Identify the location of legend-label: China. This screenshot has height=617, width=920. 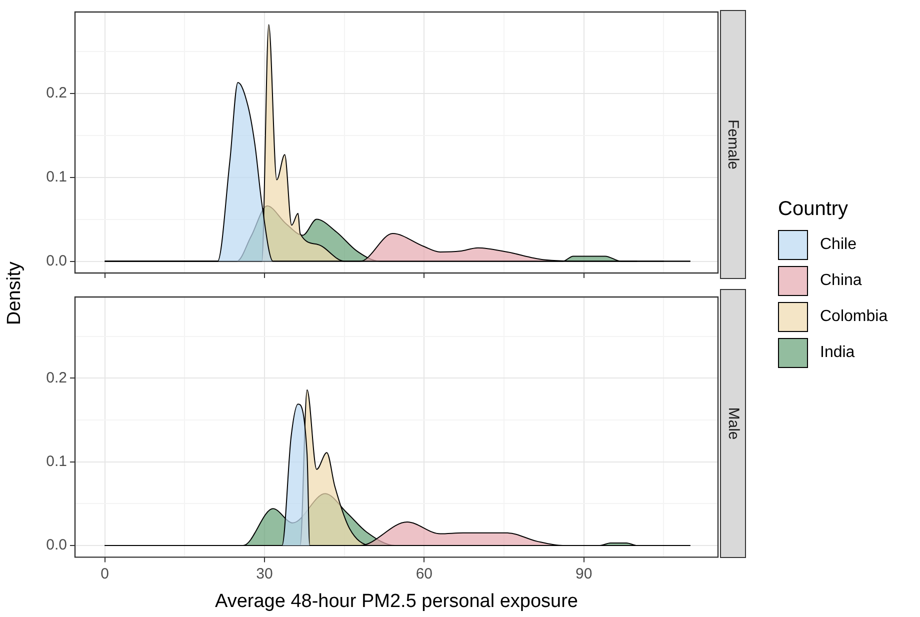
(841, 281).